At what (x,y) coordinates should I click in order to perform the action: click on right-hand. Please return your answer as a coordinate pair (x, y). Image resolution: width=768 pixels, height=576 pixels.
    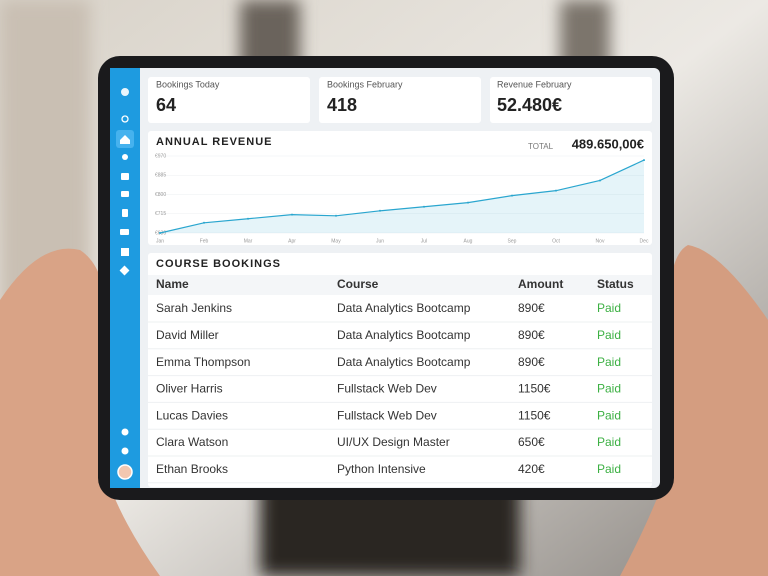
    Looking at the image, I should click on (694, 410).